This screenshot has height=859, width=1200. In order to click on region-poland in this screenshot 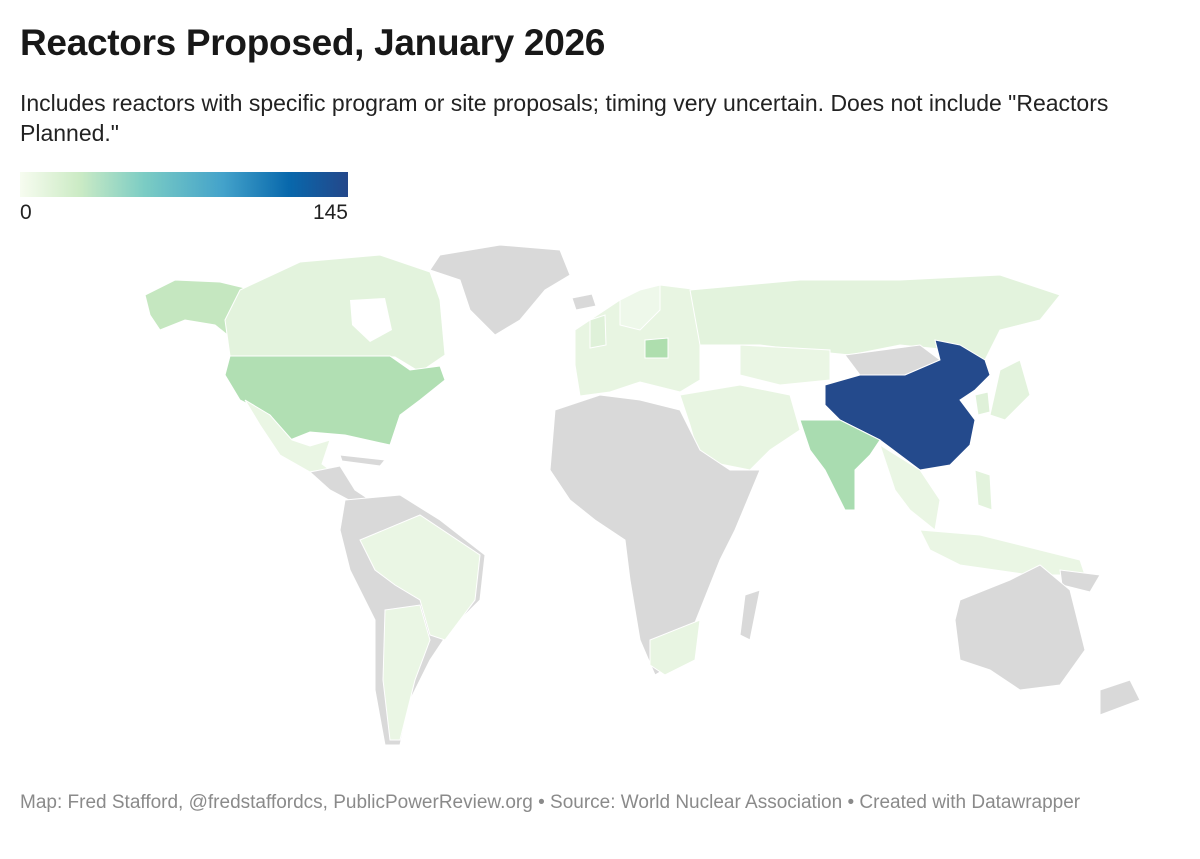, I will do `click(656, 348)`.